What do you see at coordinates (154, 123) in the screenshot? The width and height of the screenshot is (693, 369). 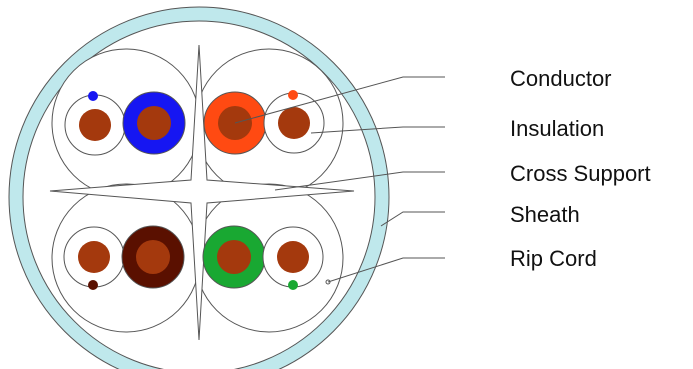 I see `blue-wire-conductor` at bounding box center [154, 123].